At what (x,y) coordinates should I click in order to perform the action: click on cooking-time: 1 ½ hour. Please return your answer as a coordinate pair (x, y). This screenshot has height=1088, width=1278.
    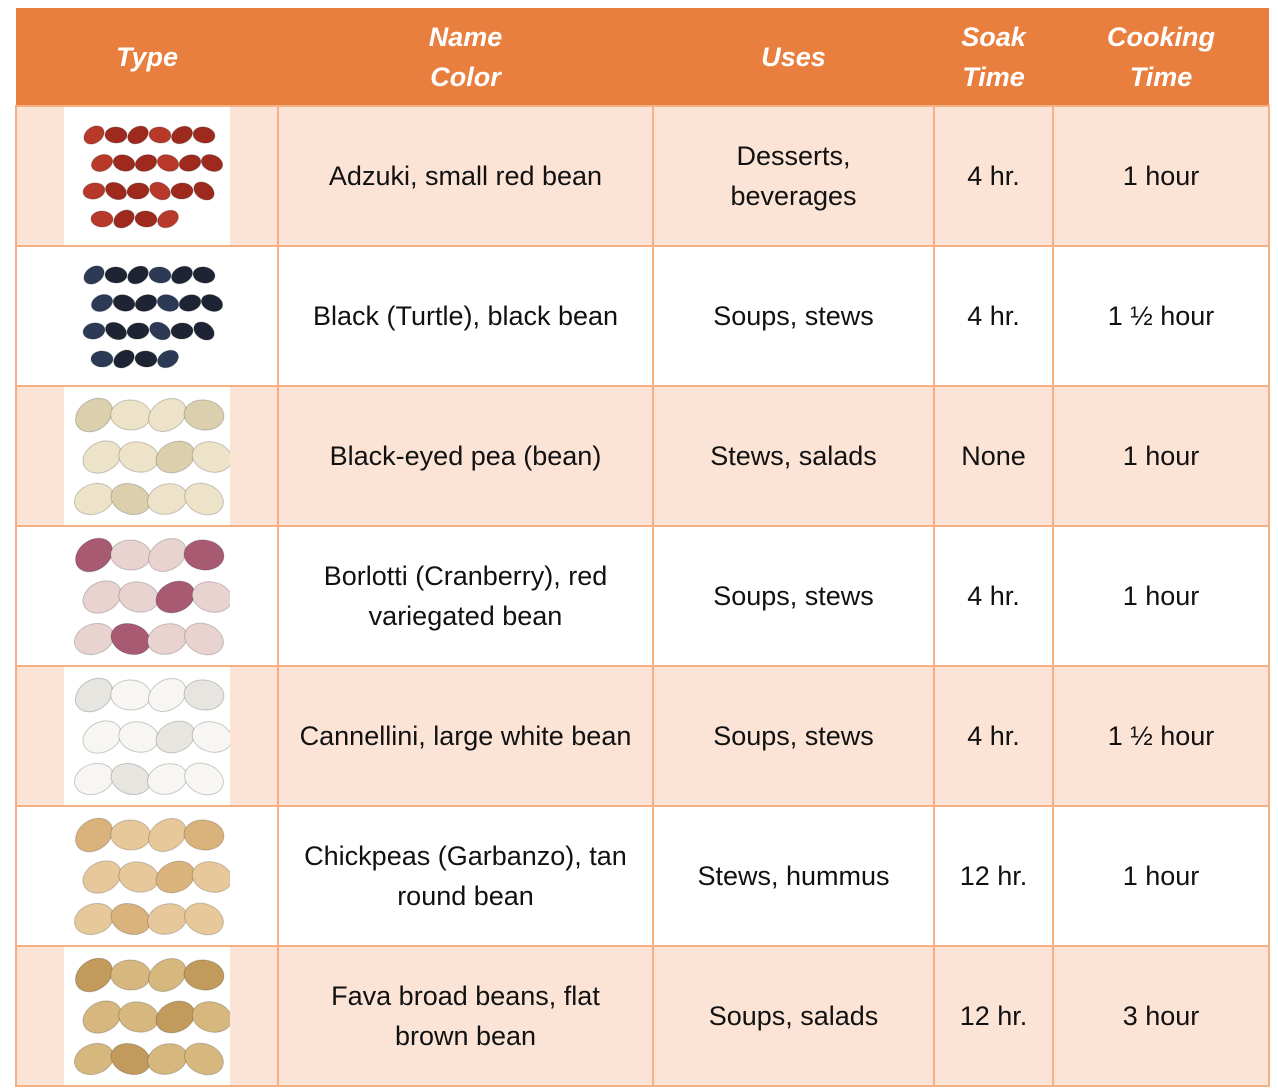
    Looking at the image, I should click on (1161, 316).